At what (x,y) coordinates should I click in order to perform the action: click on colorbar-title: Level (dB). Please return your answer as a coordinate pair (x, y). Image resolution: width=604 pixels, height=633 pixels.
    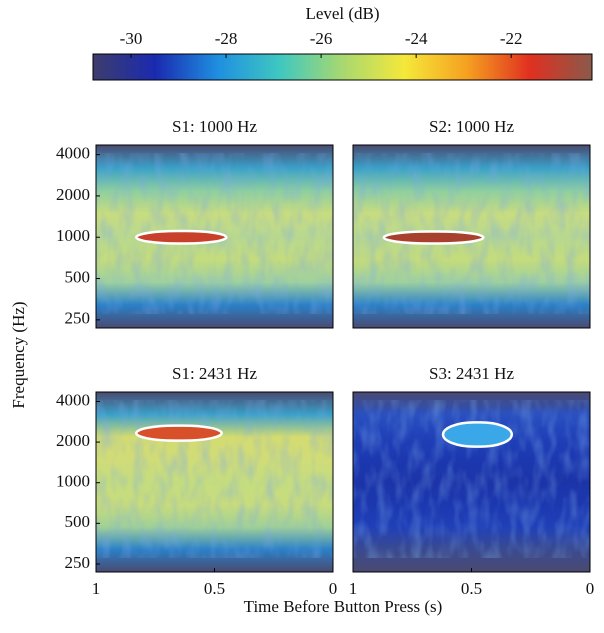
    Looking at the image, I should click on (342, 13).